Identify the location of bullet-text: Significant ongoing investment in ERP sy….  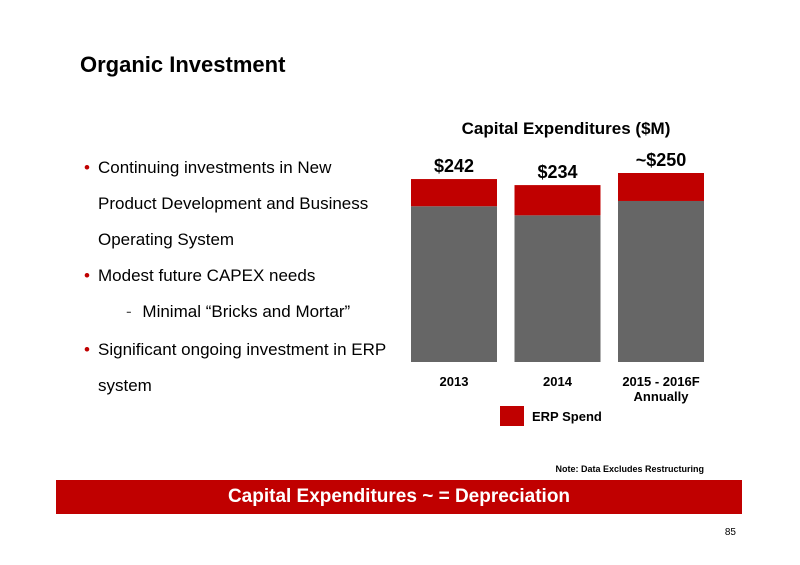
(242, 367).